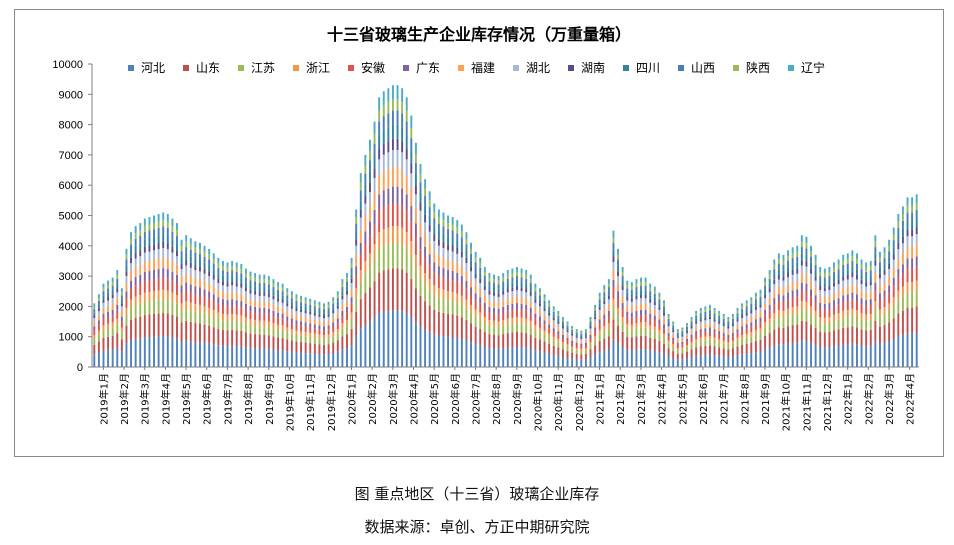 This screenshot has width=954, height=545. I want to click on legend-swatch, so click(131, 68).